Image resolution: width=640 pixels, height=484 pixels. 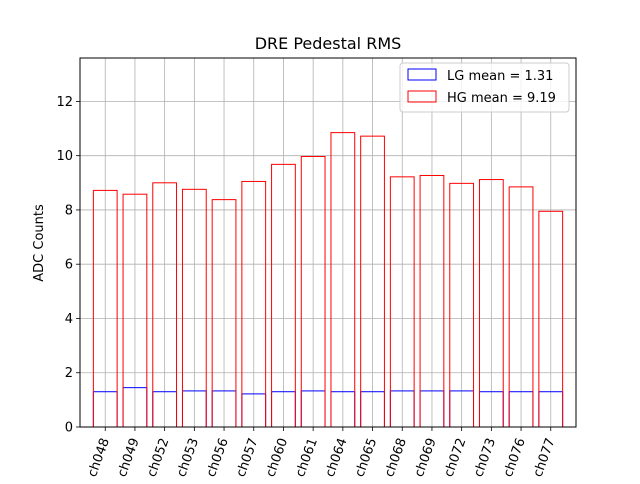 What do you see at coordinates (69, 428) in the screenshot?
I see `y-tick-label: 0` at bounding box center [69, 428].